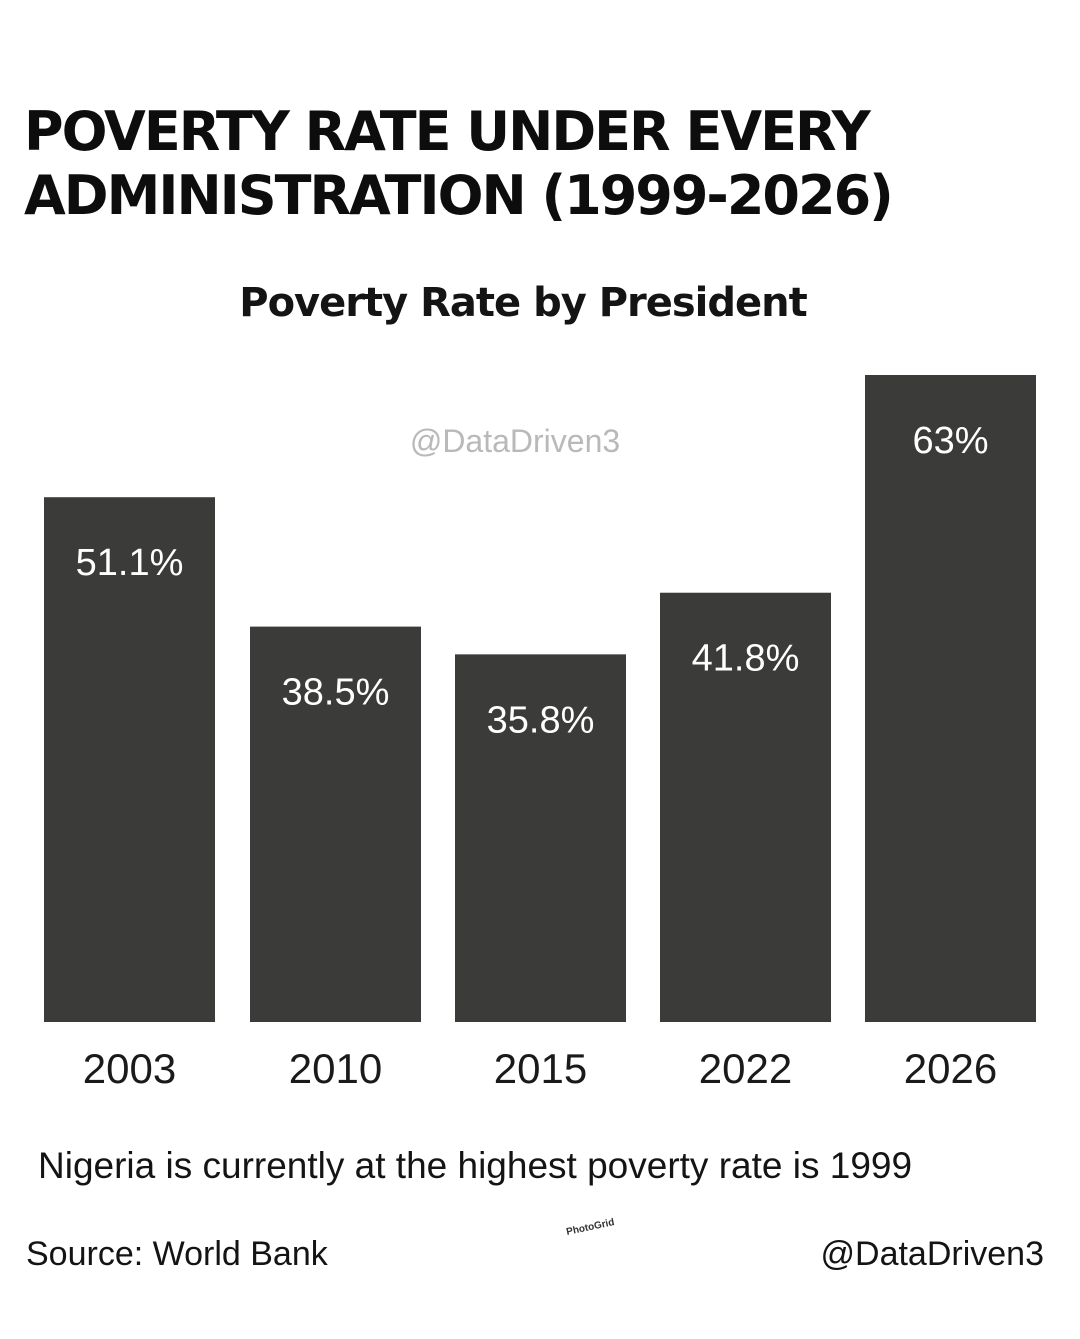  I want to click on chart-watermark: @DataDriven3, so click(515, 441).